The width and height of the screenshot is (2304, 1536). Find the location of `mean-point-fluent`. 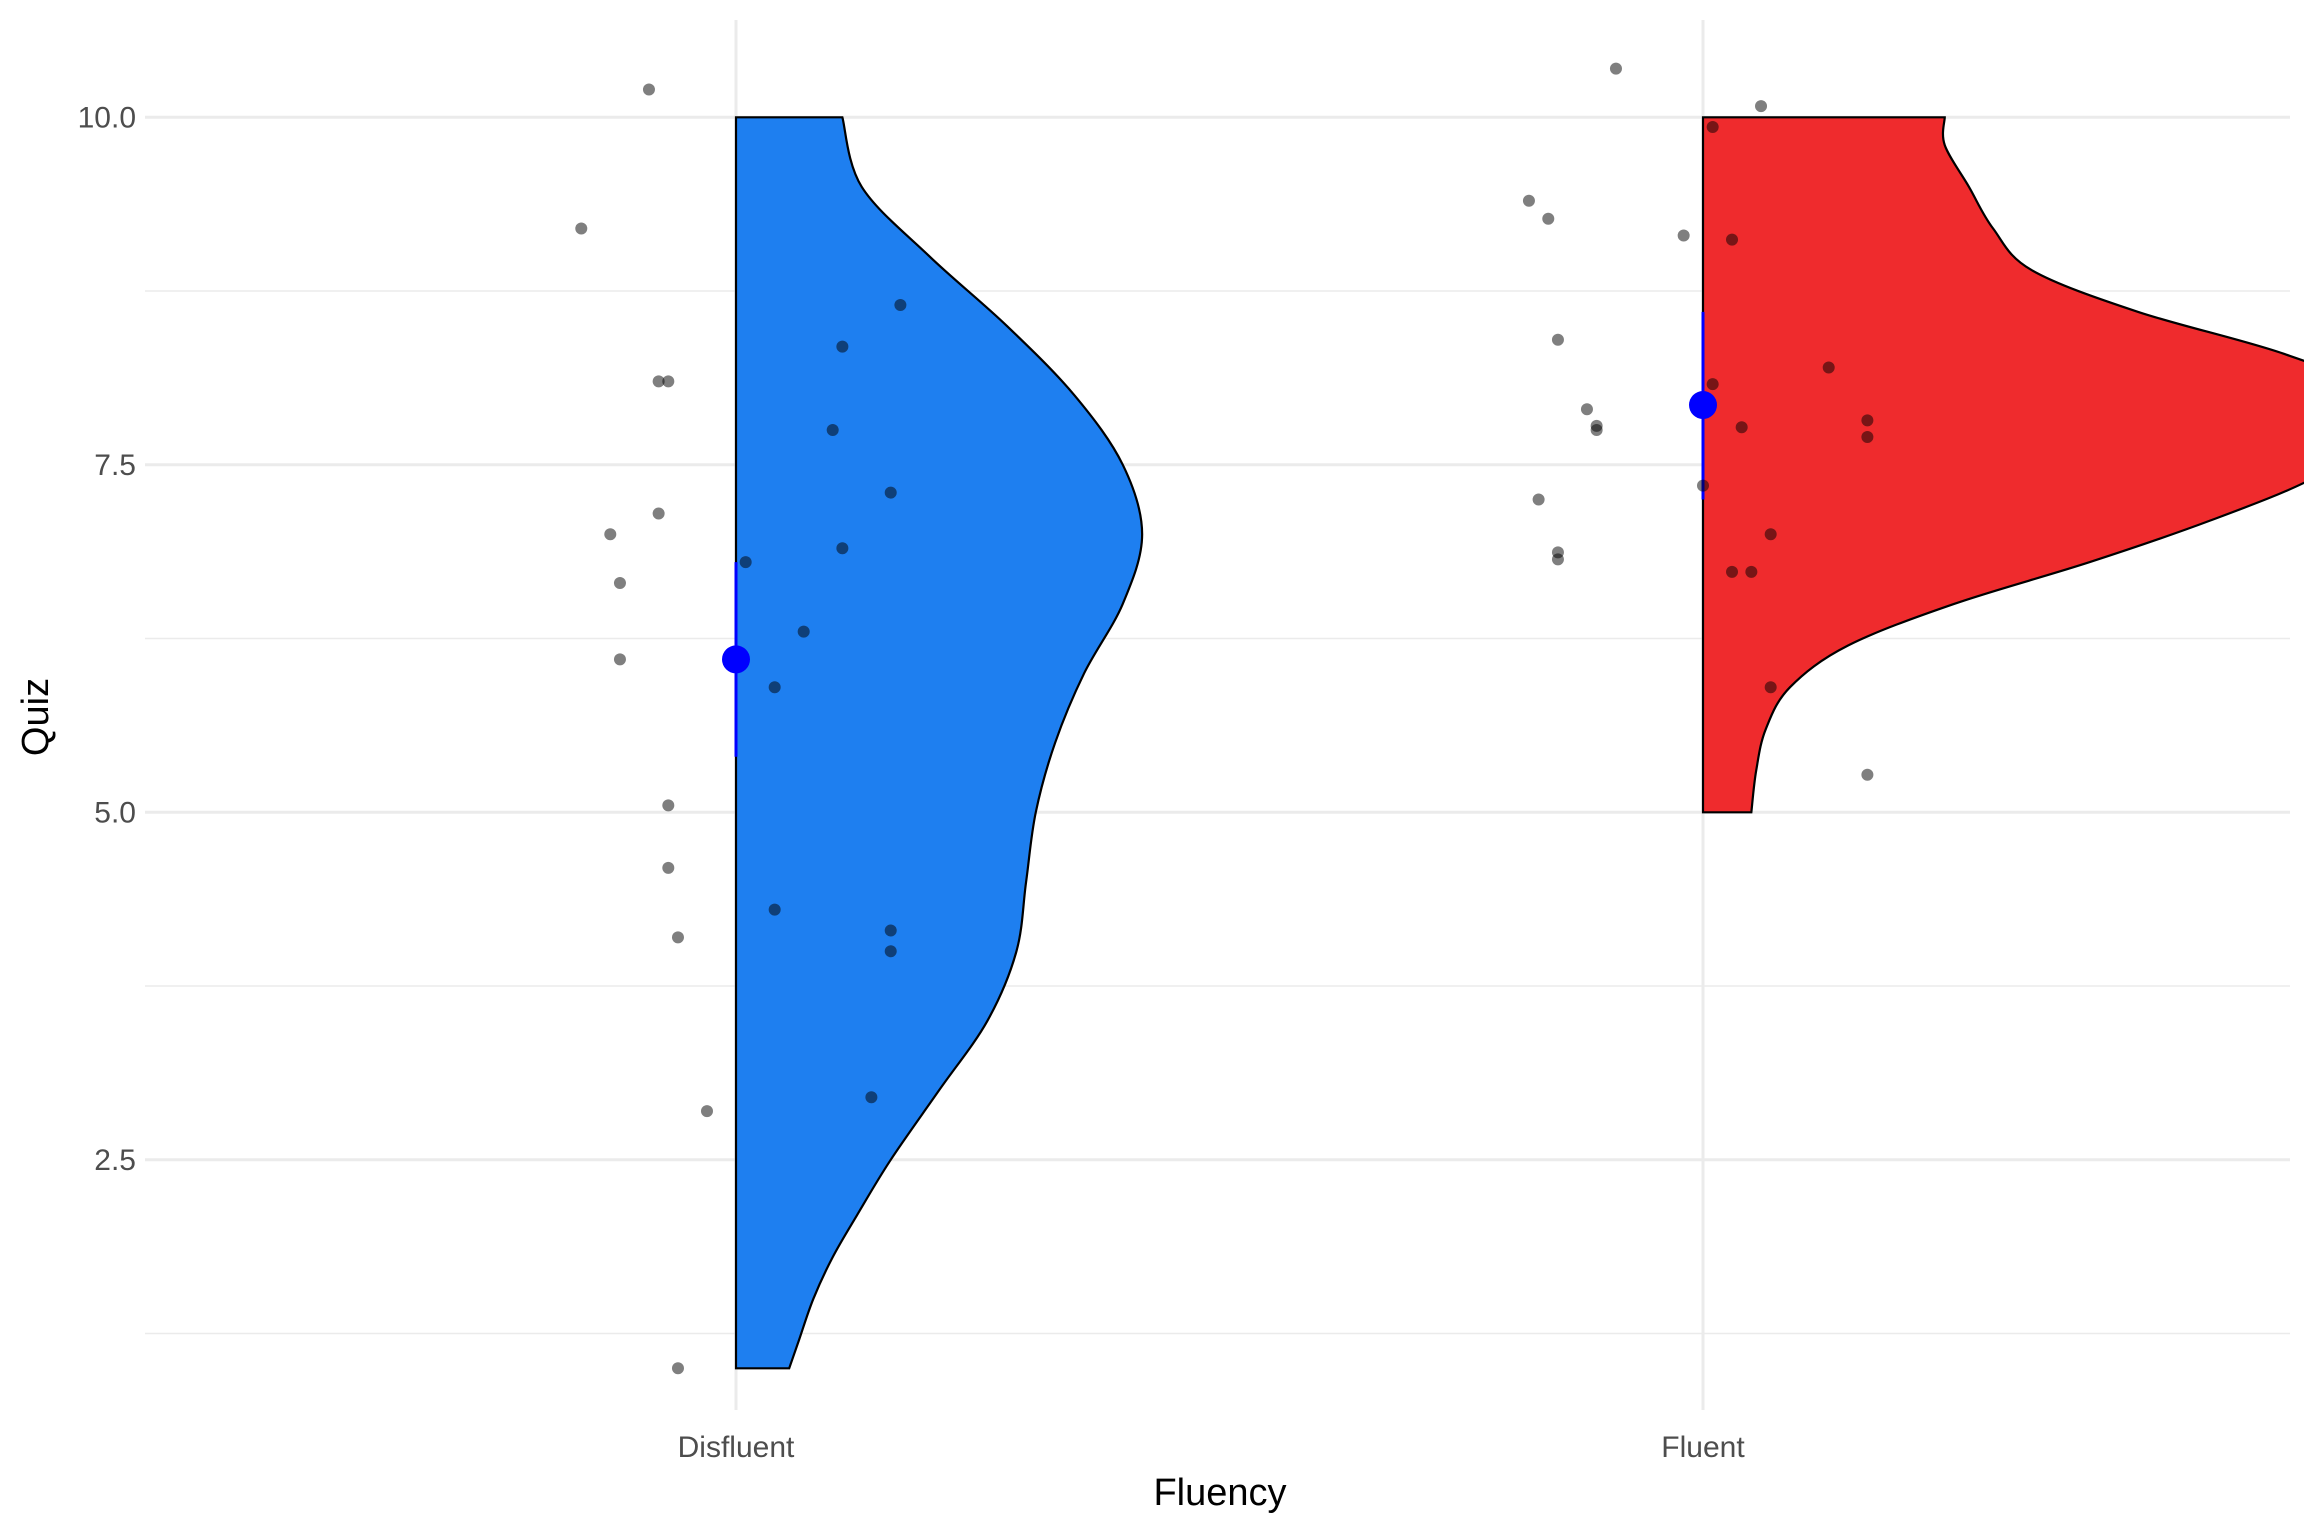

mean-point-fluent is located at coordinates (1703, 405).